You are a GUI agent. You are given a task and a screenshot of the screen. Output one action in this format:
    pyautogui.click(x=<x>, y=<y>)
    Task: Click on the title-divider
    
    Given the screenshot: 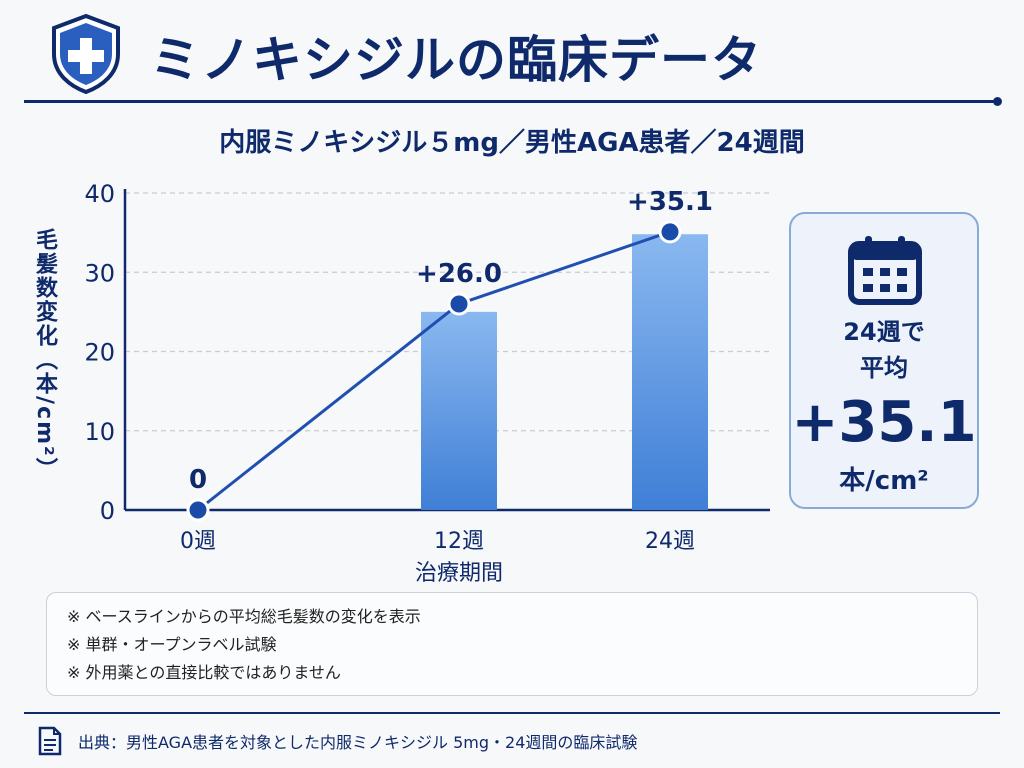 What is the action you would take?
    pyautogui.click(x=511, y=101)
    